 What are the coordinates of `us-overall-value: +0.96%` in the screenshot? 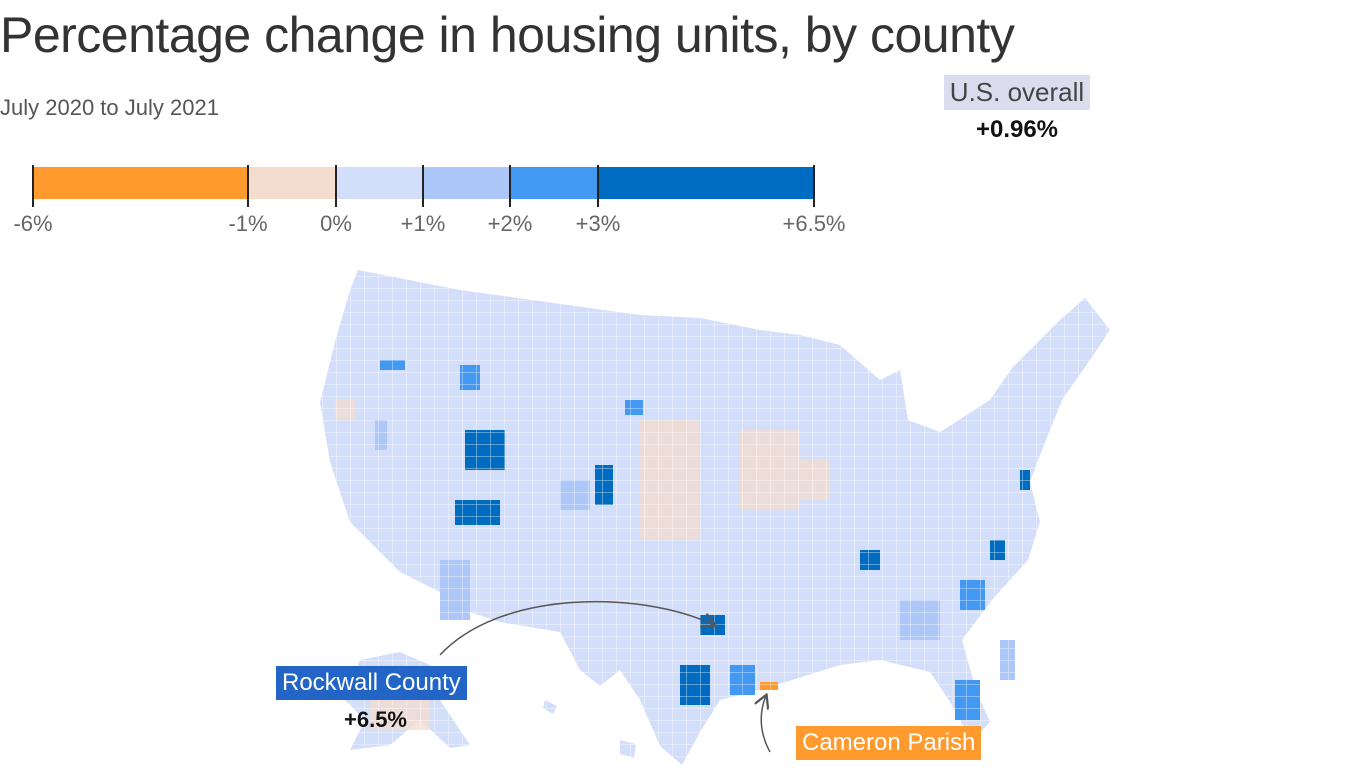 It's located at (1017, 129).